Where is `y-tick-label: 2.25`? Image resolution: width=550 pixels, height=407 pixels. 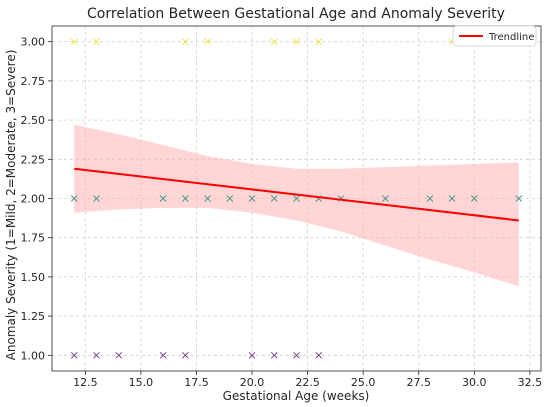 y-tick-label: 2.25 is located at coordinates (33, 159).